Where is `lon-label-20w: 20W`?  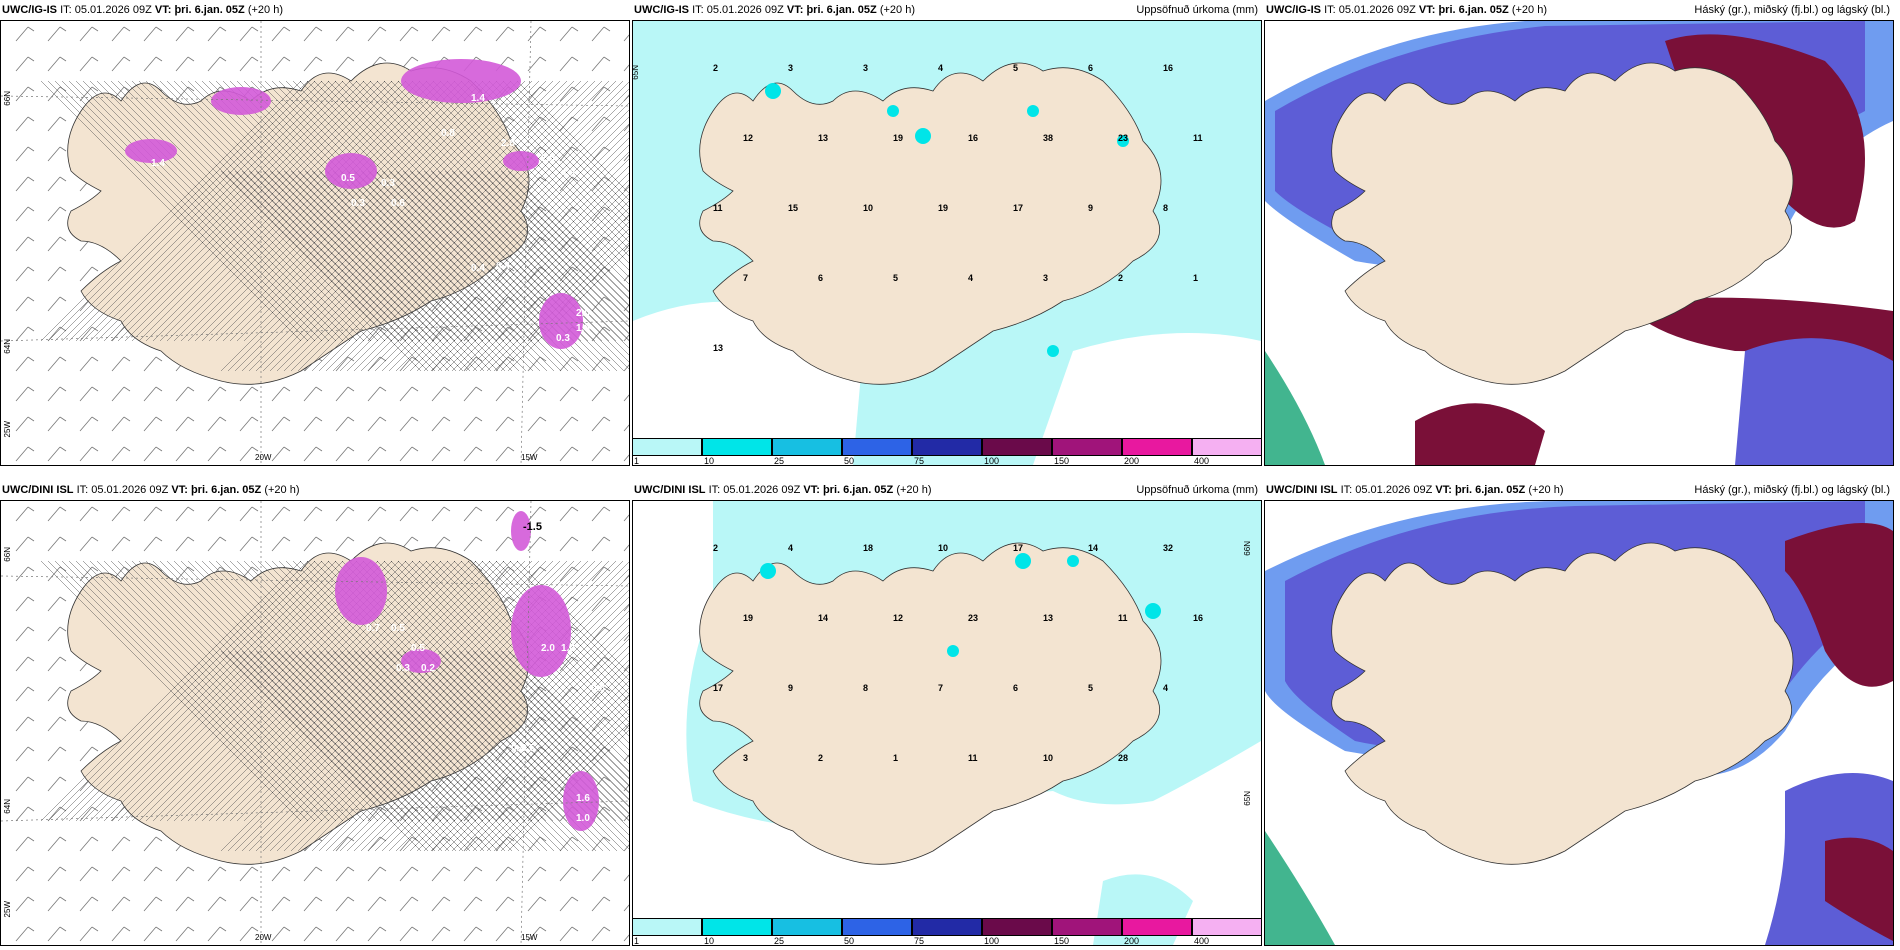
lon-label-20w: 20W is located at coordinates (263, 937).